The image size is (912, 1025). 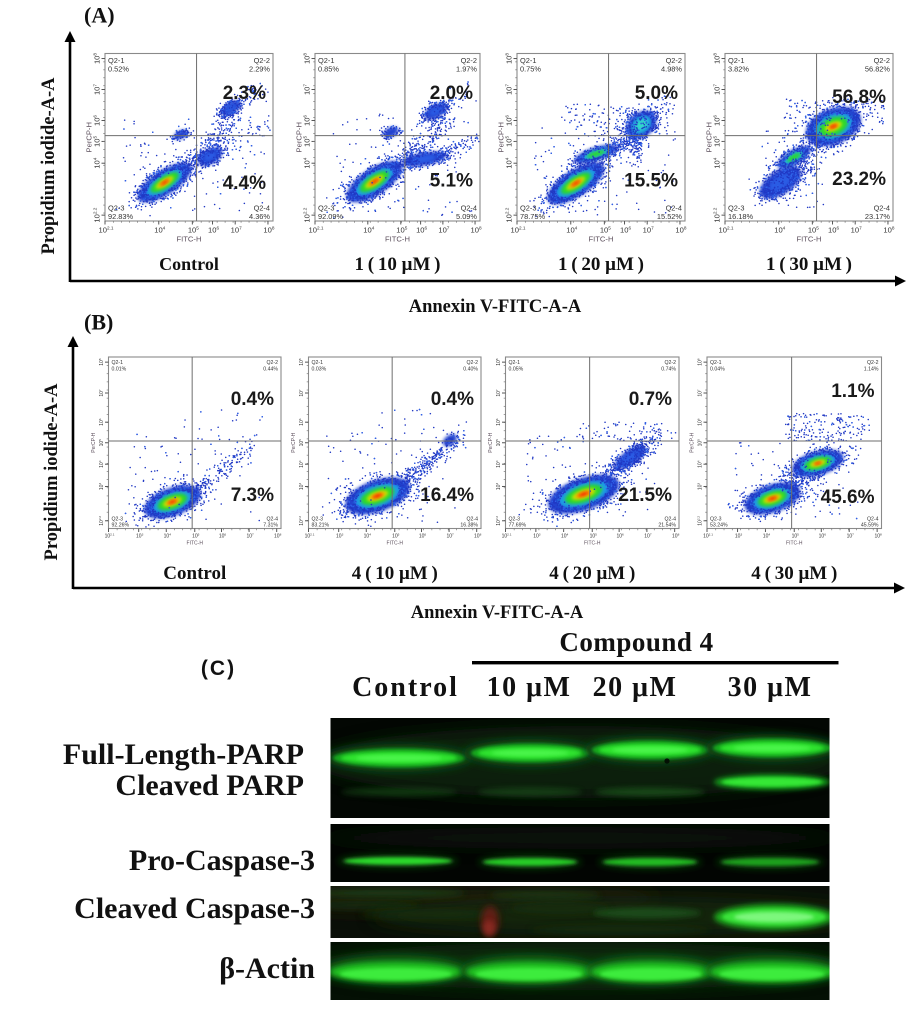 I want to click on svg-text: 10 μM, so click(x=529, y=687).